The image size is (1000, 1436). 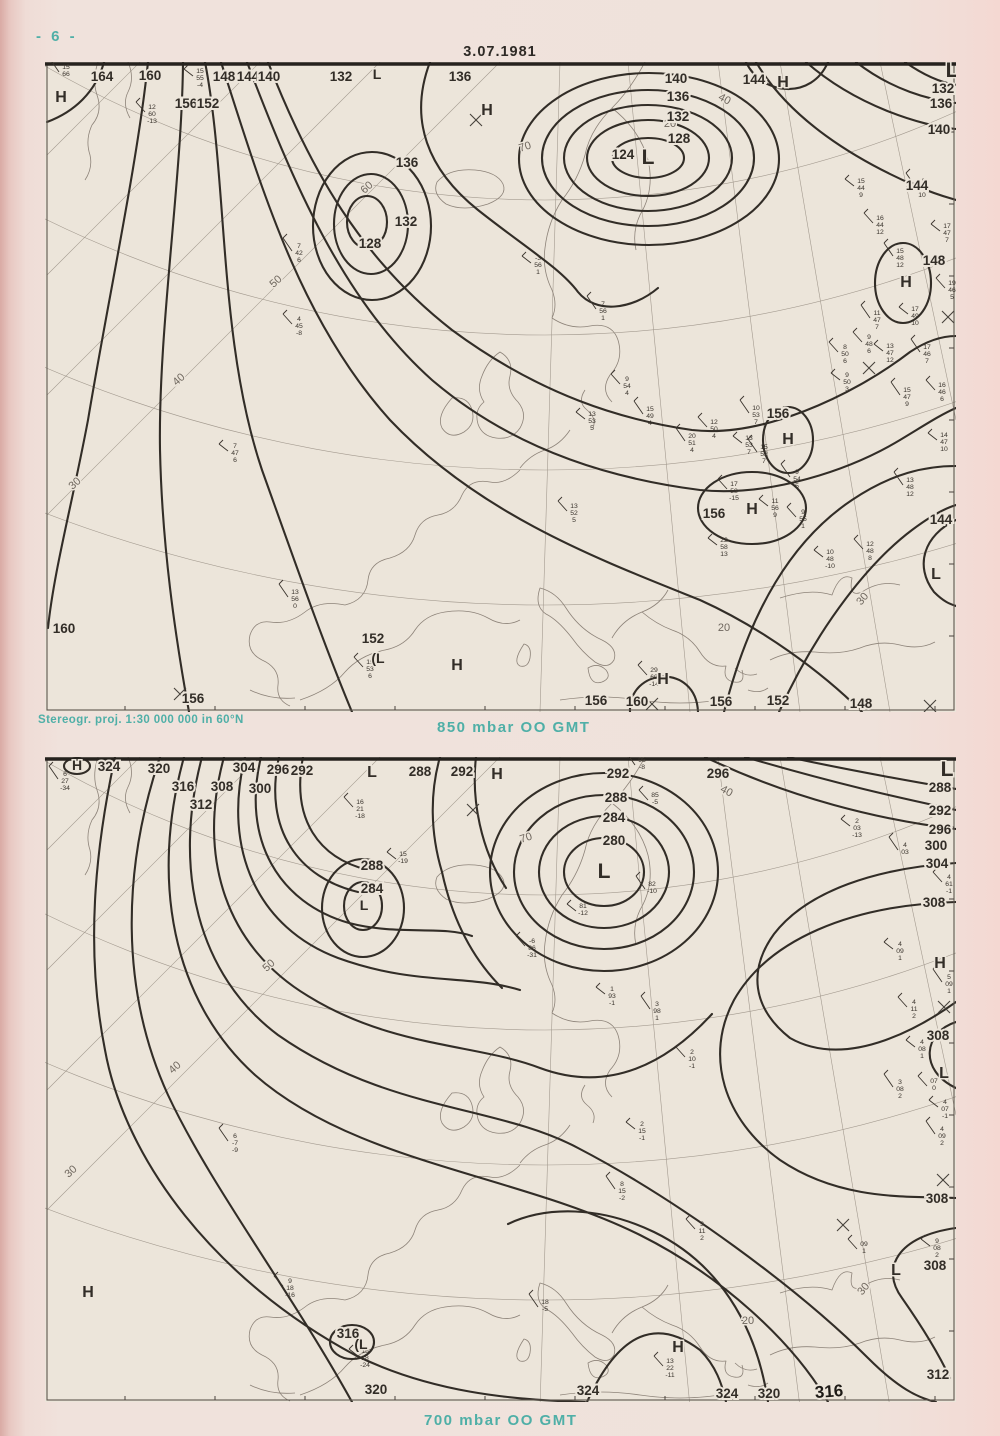 What do you see at coordinates (574, 513) in the screenshot?
I see `station-values: 13 52 5` at bounding box center [574, 513].